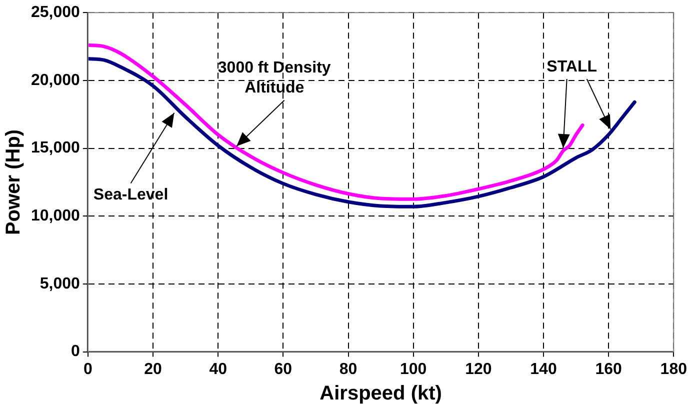  Describe the element at coordinates (478, 369) in the screenshot. I see `x-tick-label: 120` at that location.